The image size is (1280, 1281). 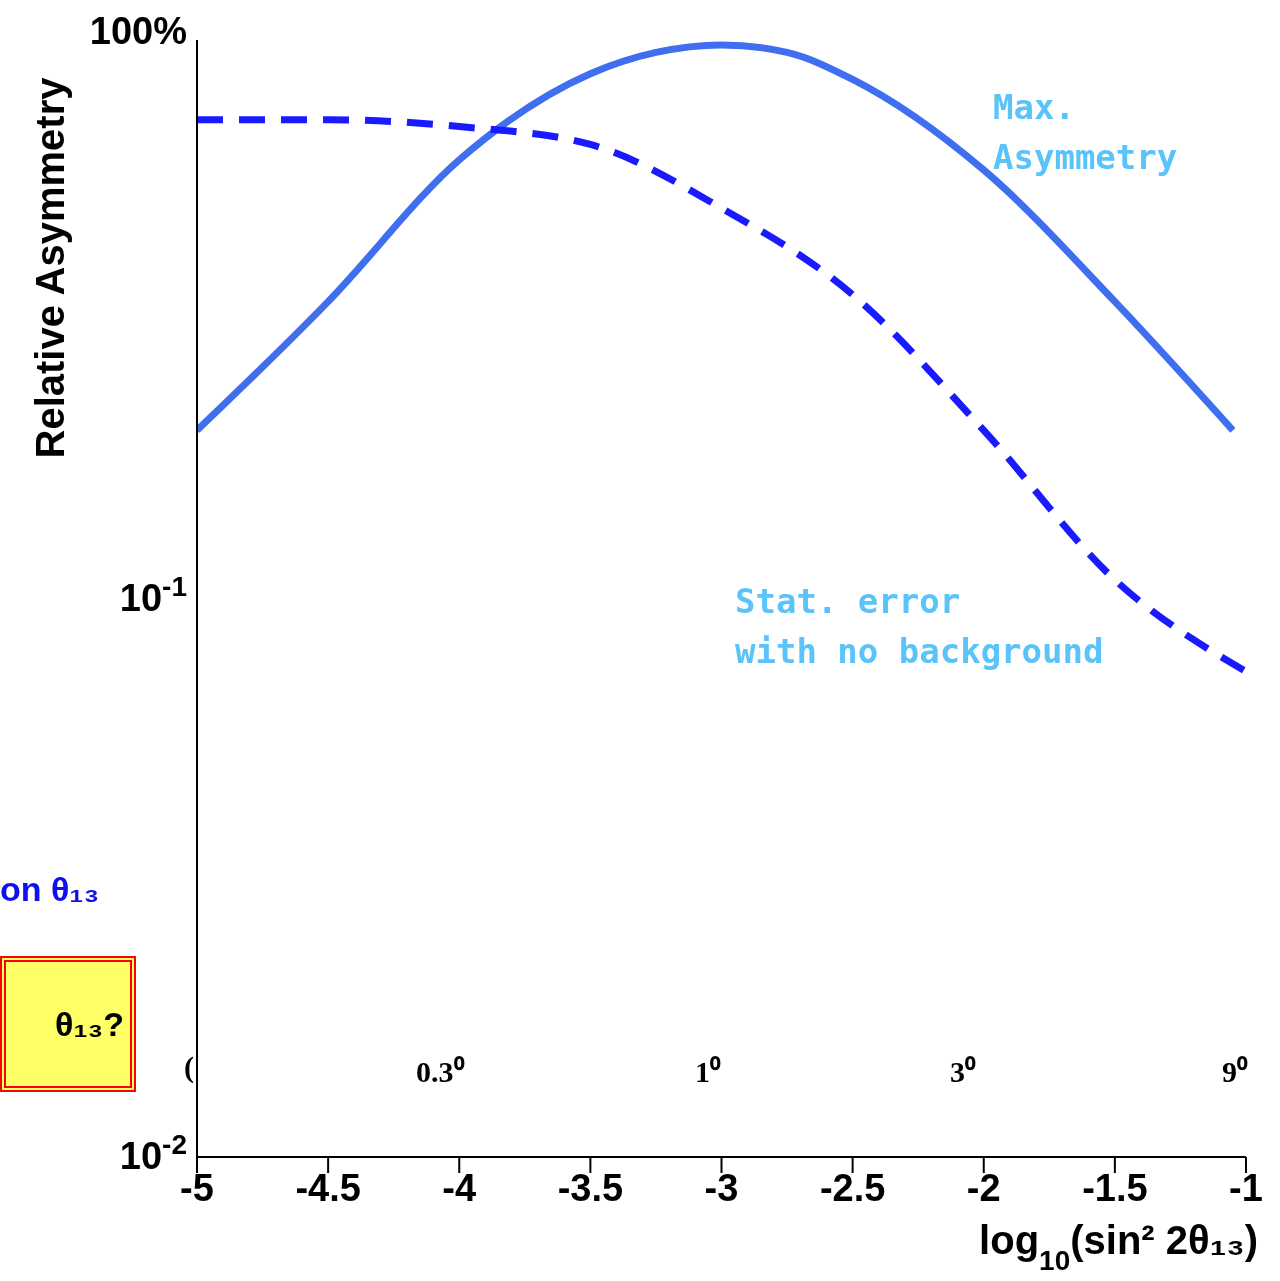 I want to click on annotation: Stat. error with no background, so click(x=919, y=626).